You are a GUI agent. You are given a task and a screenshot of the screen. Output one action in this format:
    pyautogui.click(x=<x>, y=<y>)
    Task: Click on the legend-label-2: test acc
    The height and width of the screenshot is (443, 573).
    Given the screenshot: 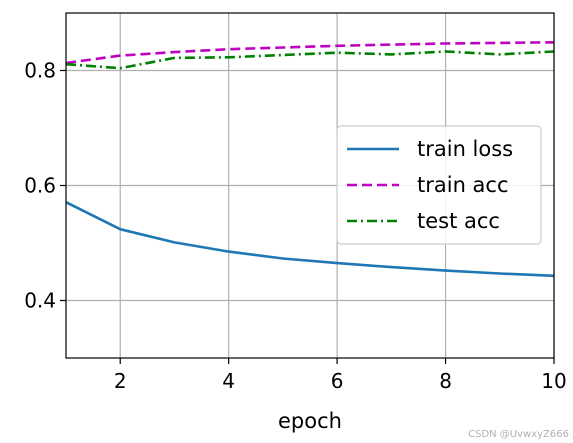 What is the action you would take?
    pyautogui.click(x=458, y=221)
    